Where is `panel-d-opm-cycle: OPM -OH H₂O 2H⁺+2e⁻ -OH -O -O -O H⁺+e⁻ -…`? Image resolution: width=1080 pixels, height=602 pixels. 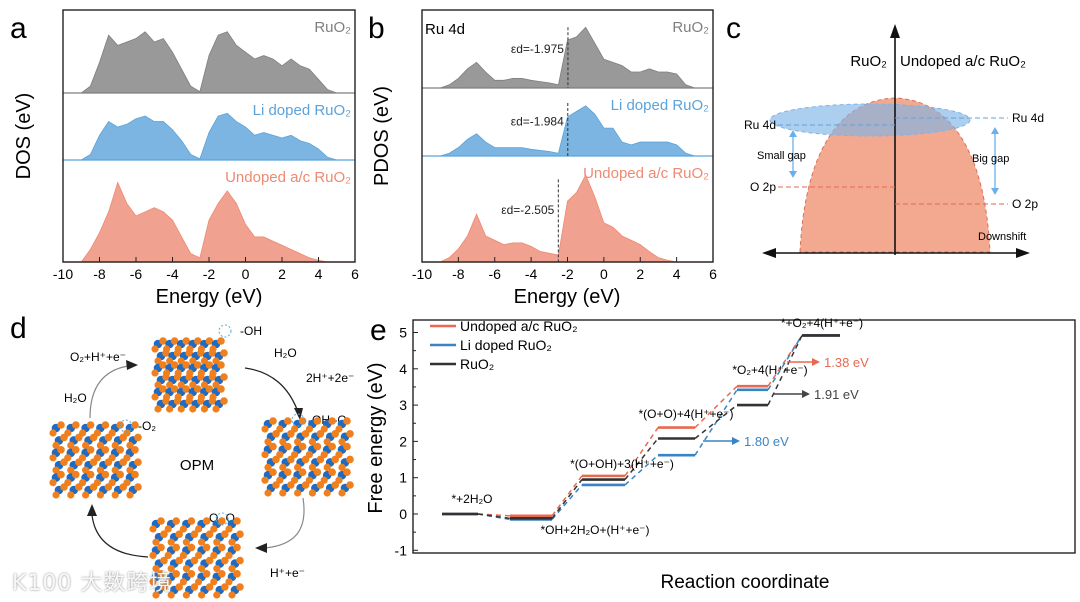
panel-d-opm-cycle: OPM -OH H₂O 2H⁺+2e⁻ -OH -O -O -O H⁺+e⁻ -… is located at coordinates (201, 461).